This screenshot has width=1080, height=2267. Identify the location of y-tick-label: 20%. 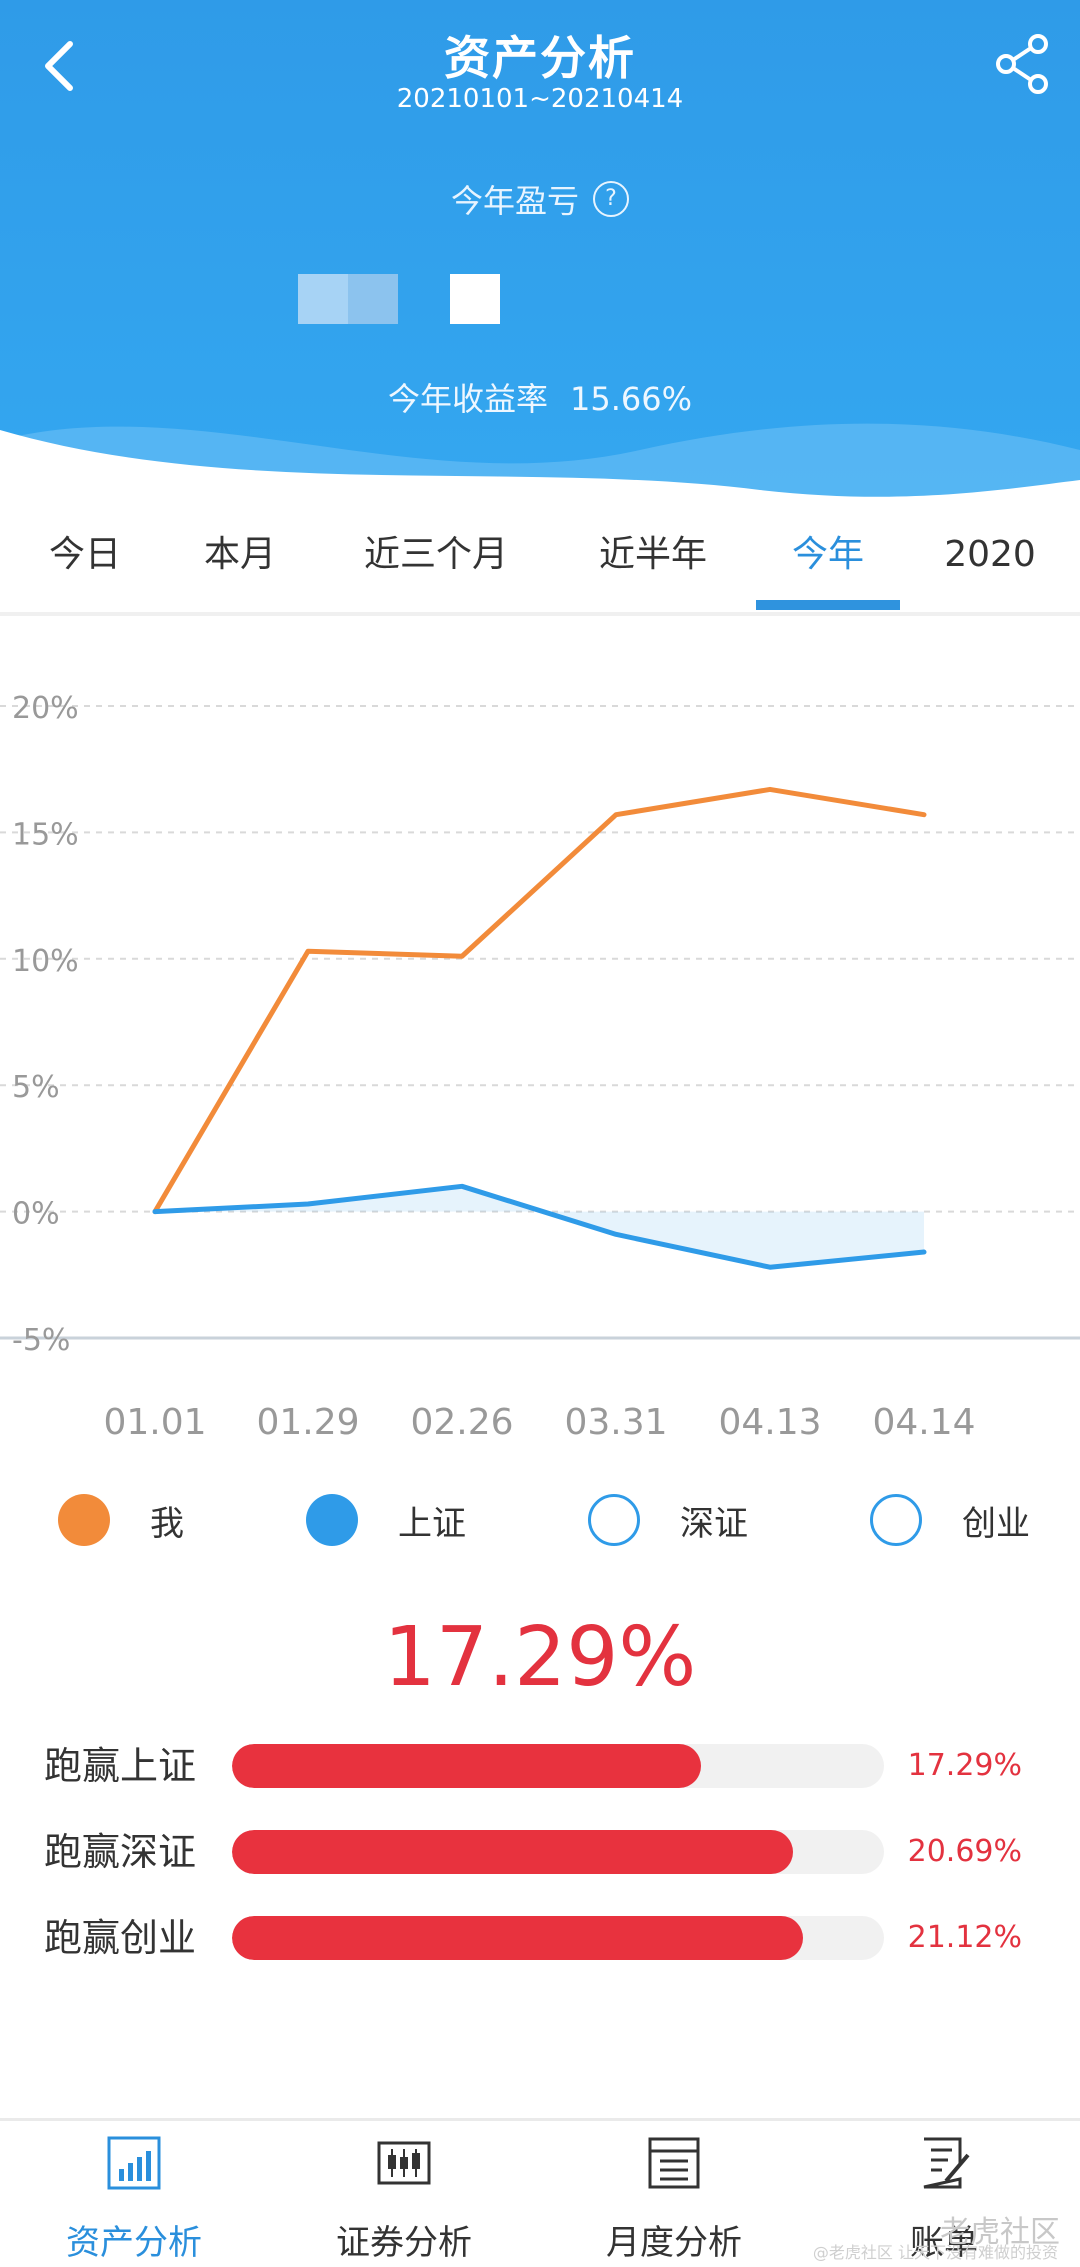
(45, 708).